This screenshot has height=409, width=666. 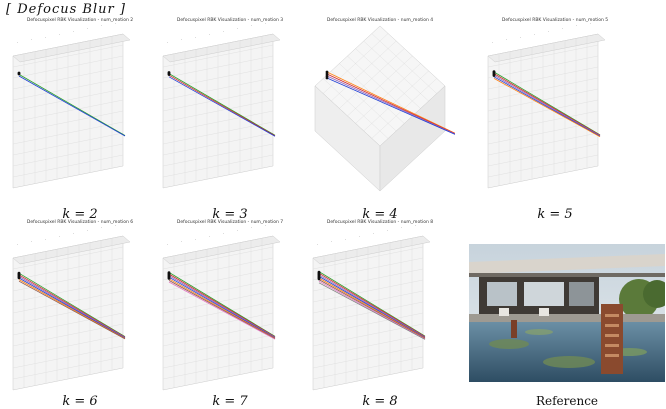 I want to click on k-caption: k = 8, so click(x=380, y=401).